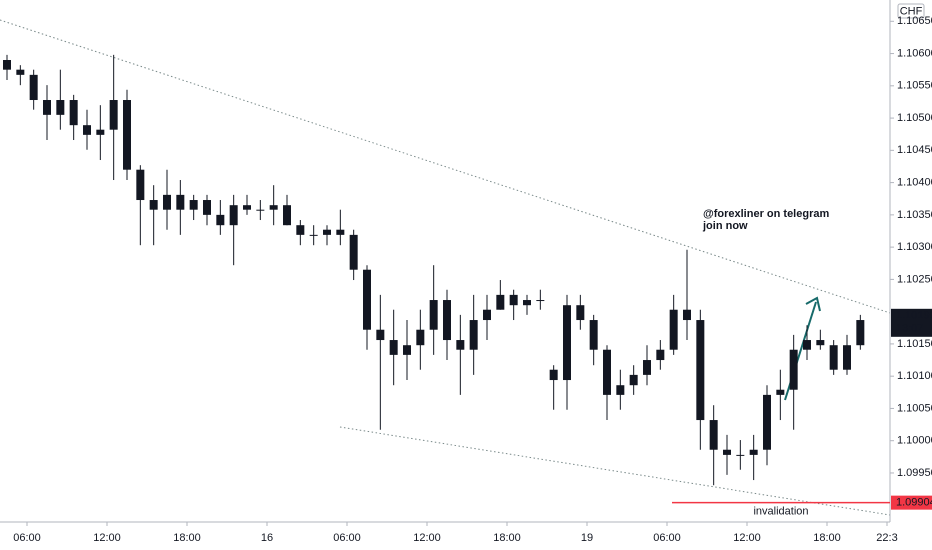  What do you see at coordinates (910, 329) in the screenshot?
I see `countdown: 13:07` at bounding box center [910, 329].